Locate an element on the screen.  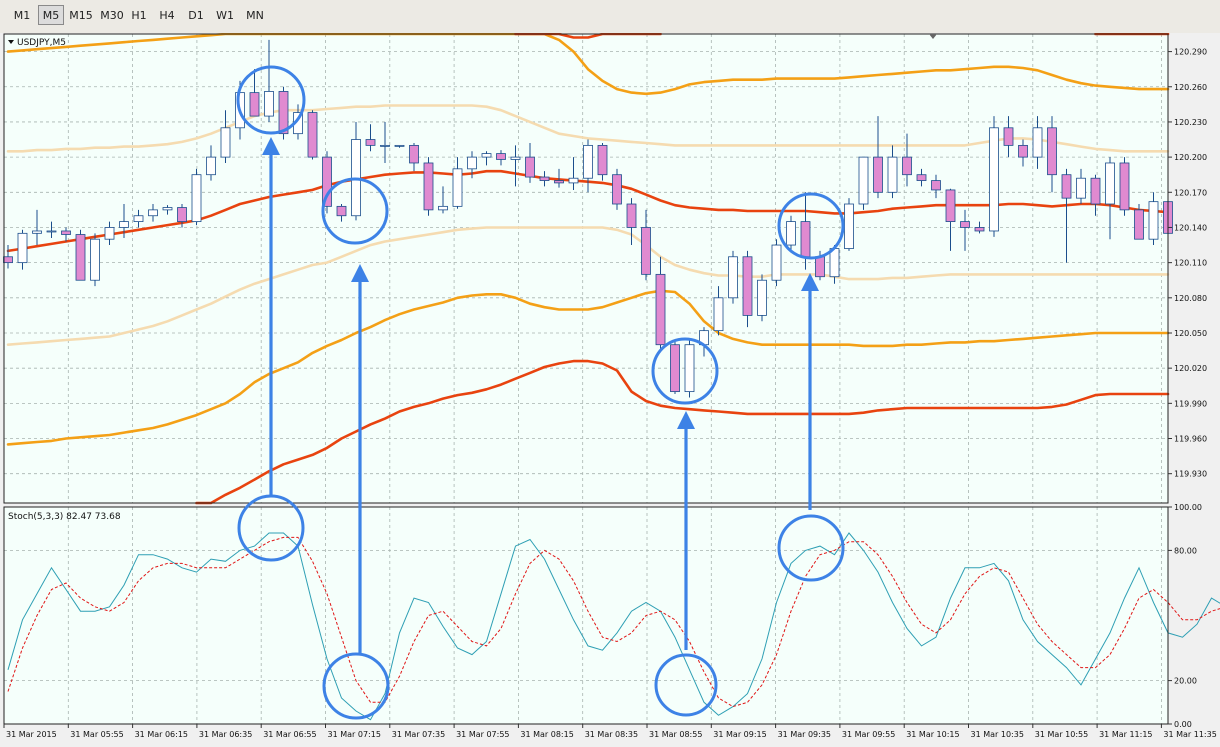
y-tick-label: 119.930 is located at coordinates (1190, 474).